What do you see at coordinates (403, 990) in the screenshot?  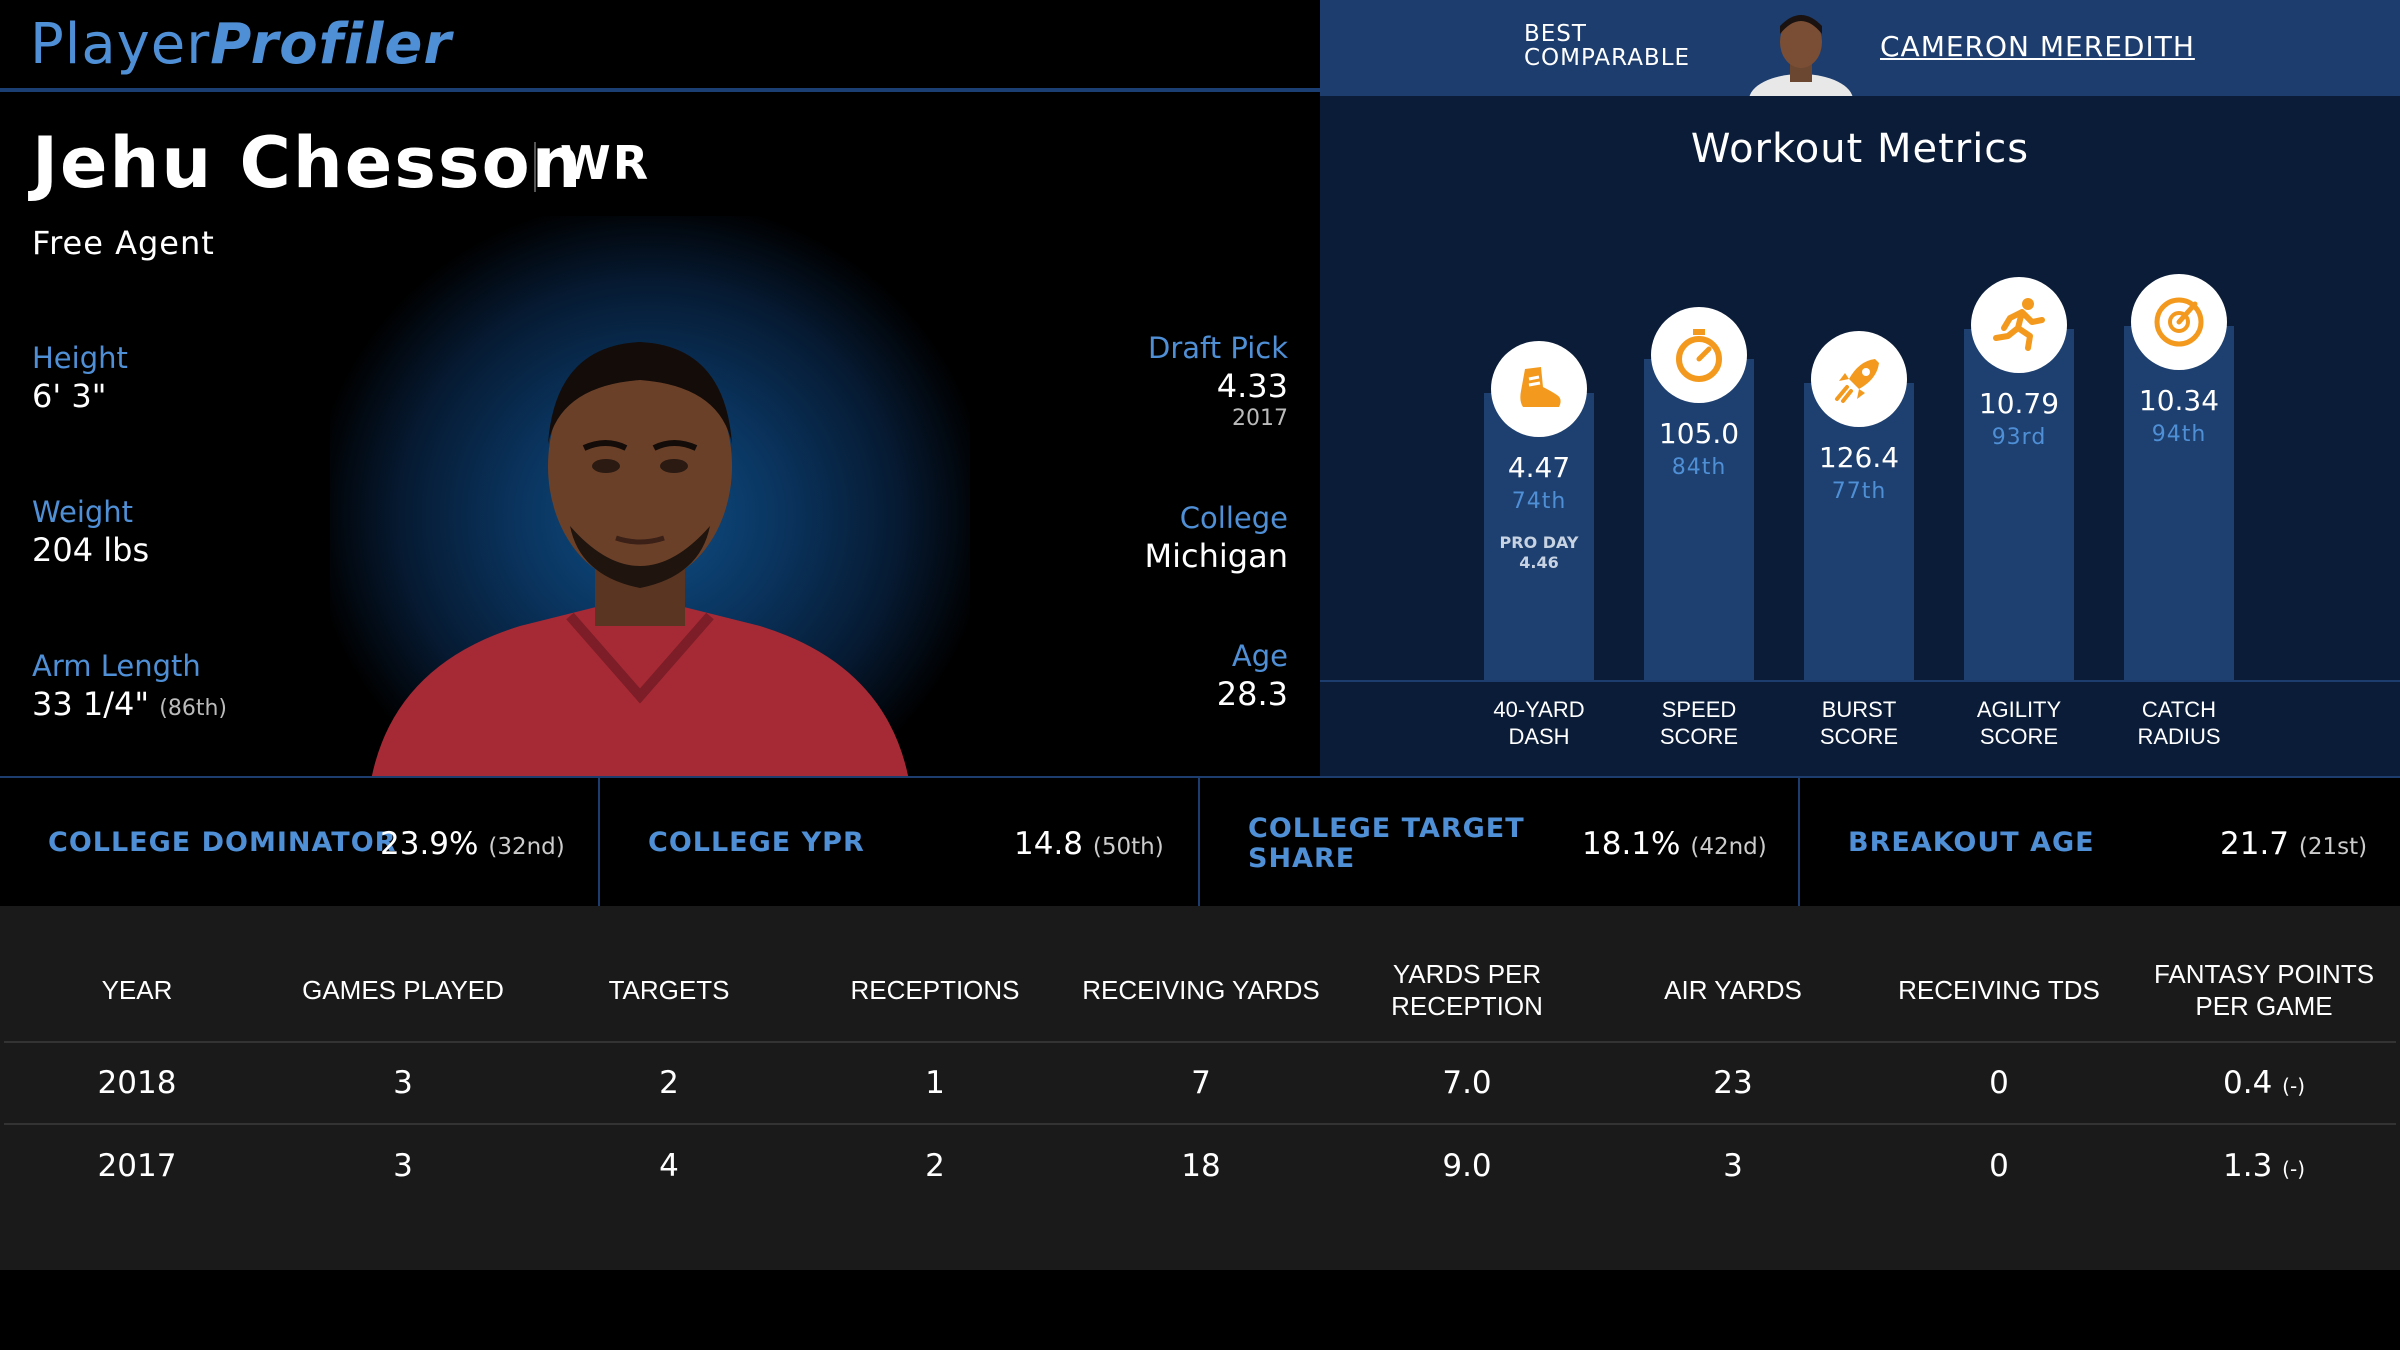 I see `col-games-played: GAMES PLAYED` at bounding box center [403, 990].